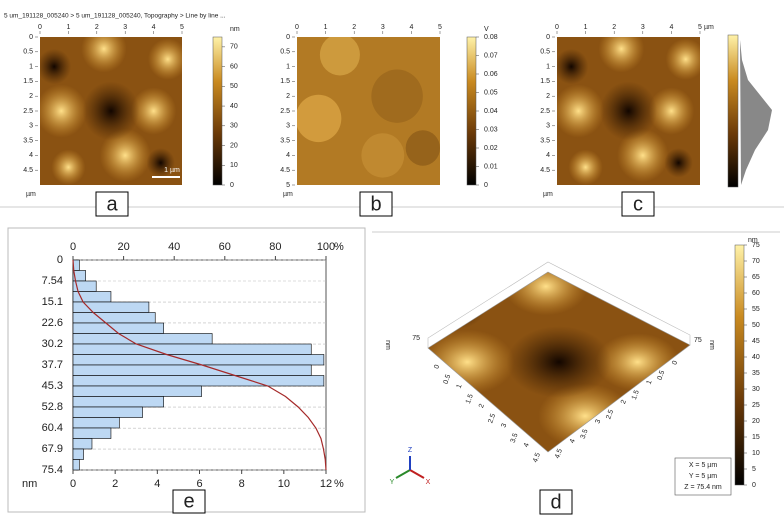 This screenshot has width=784, height=515. What do you see at coordinates (288, 126) in the screenshot?
I see `y-tick-label: 3` at bounding box center [288, 126].